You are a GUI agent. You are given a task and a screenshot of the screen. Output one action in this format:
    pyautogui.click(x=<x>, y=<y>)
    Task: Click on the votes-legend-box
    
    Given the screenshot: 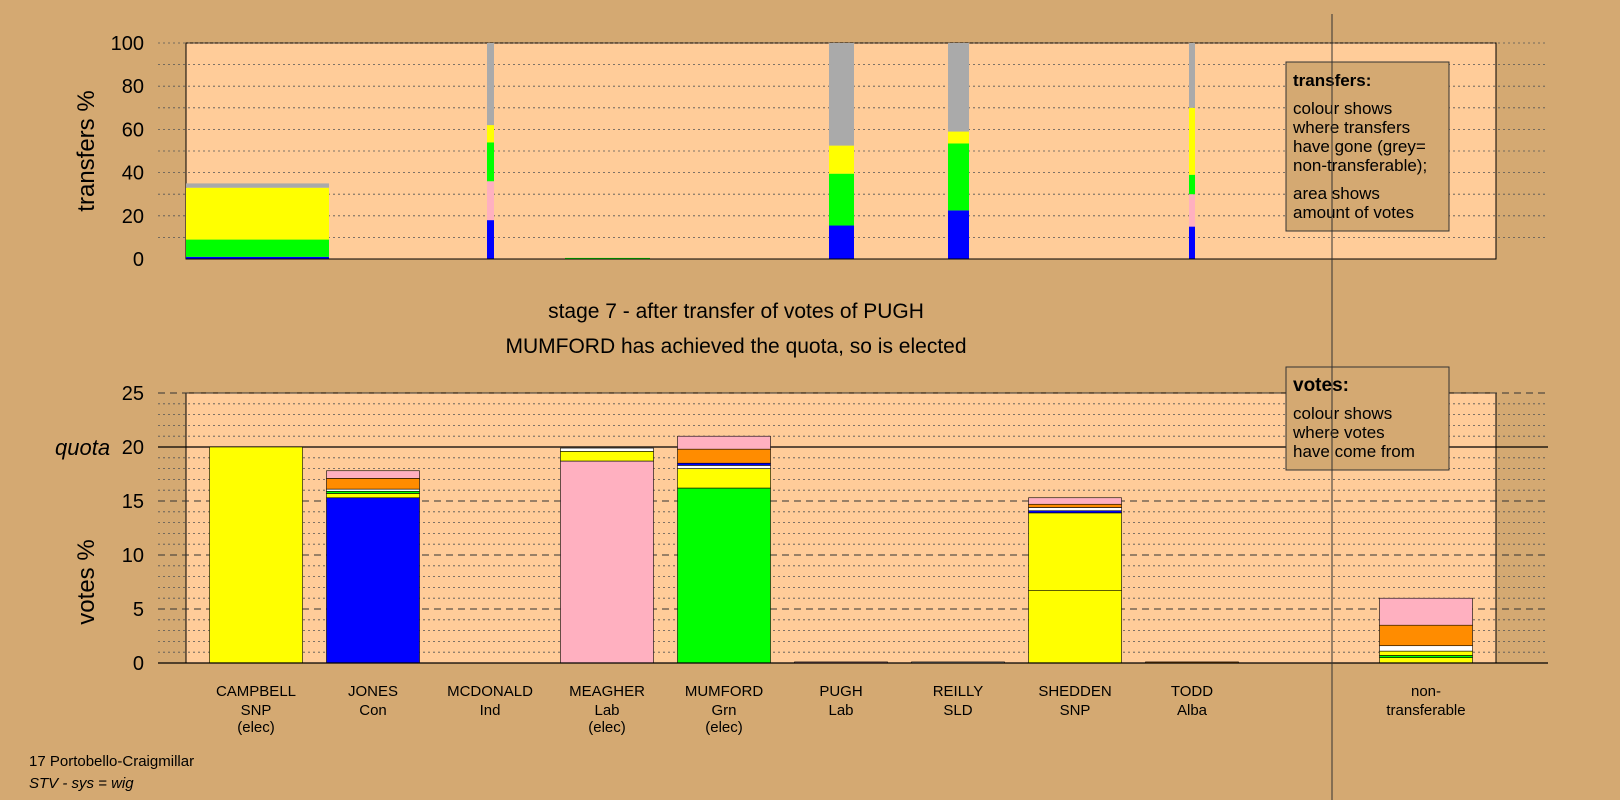 What is the action you would take?
    pyautogui.click(x=1367, y=418)
    